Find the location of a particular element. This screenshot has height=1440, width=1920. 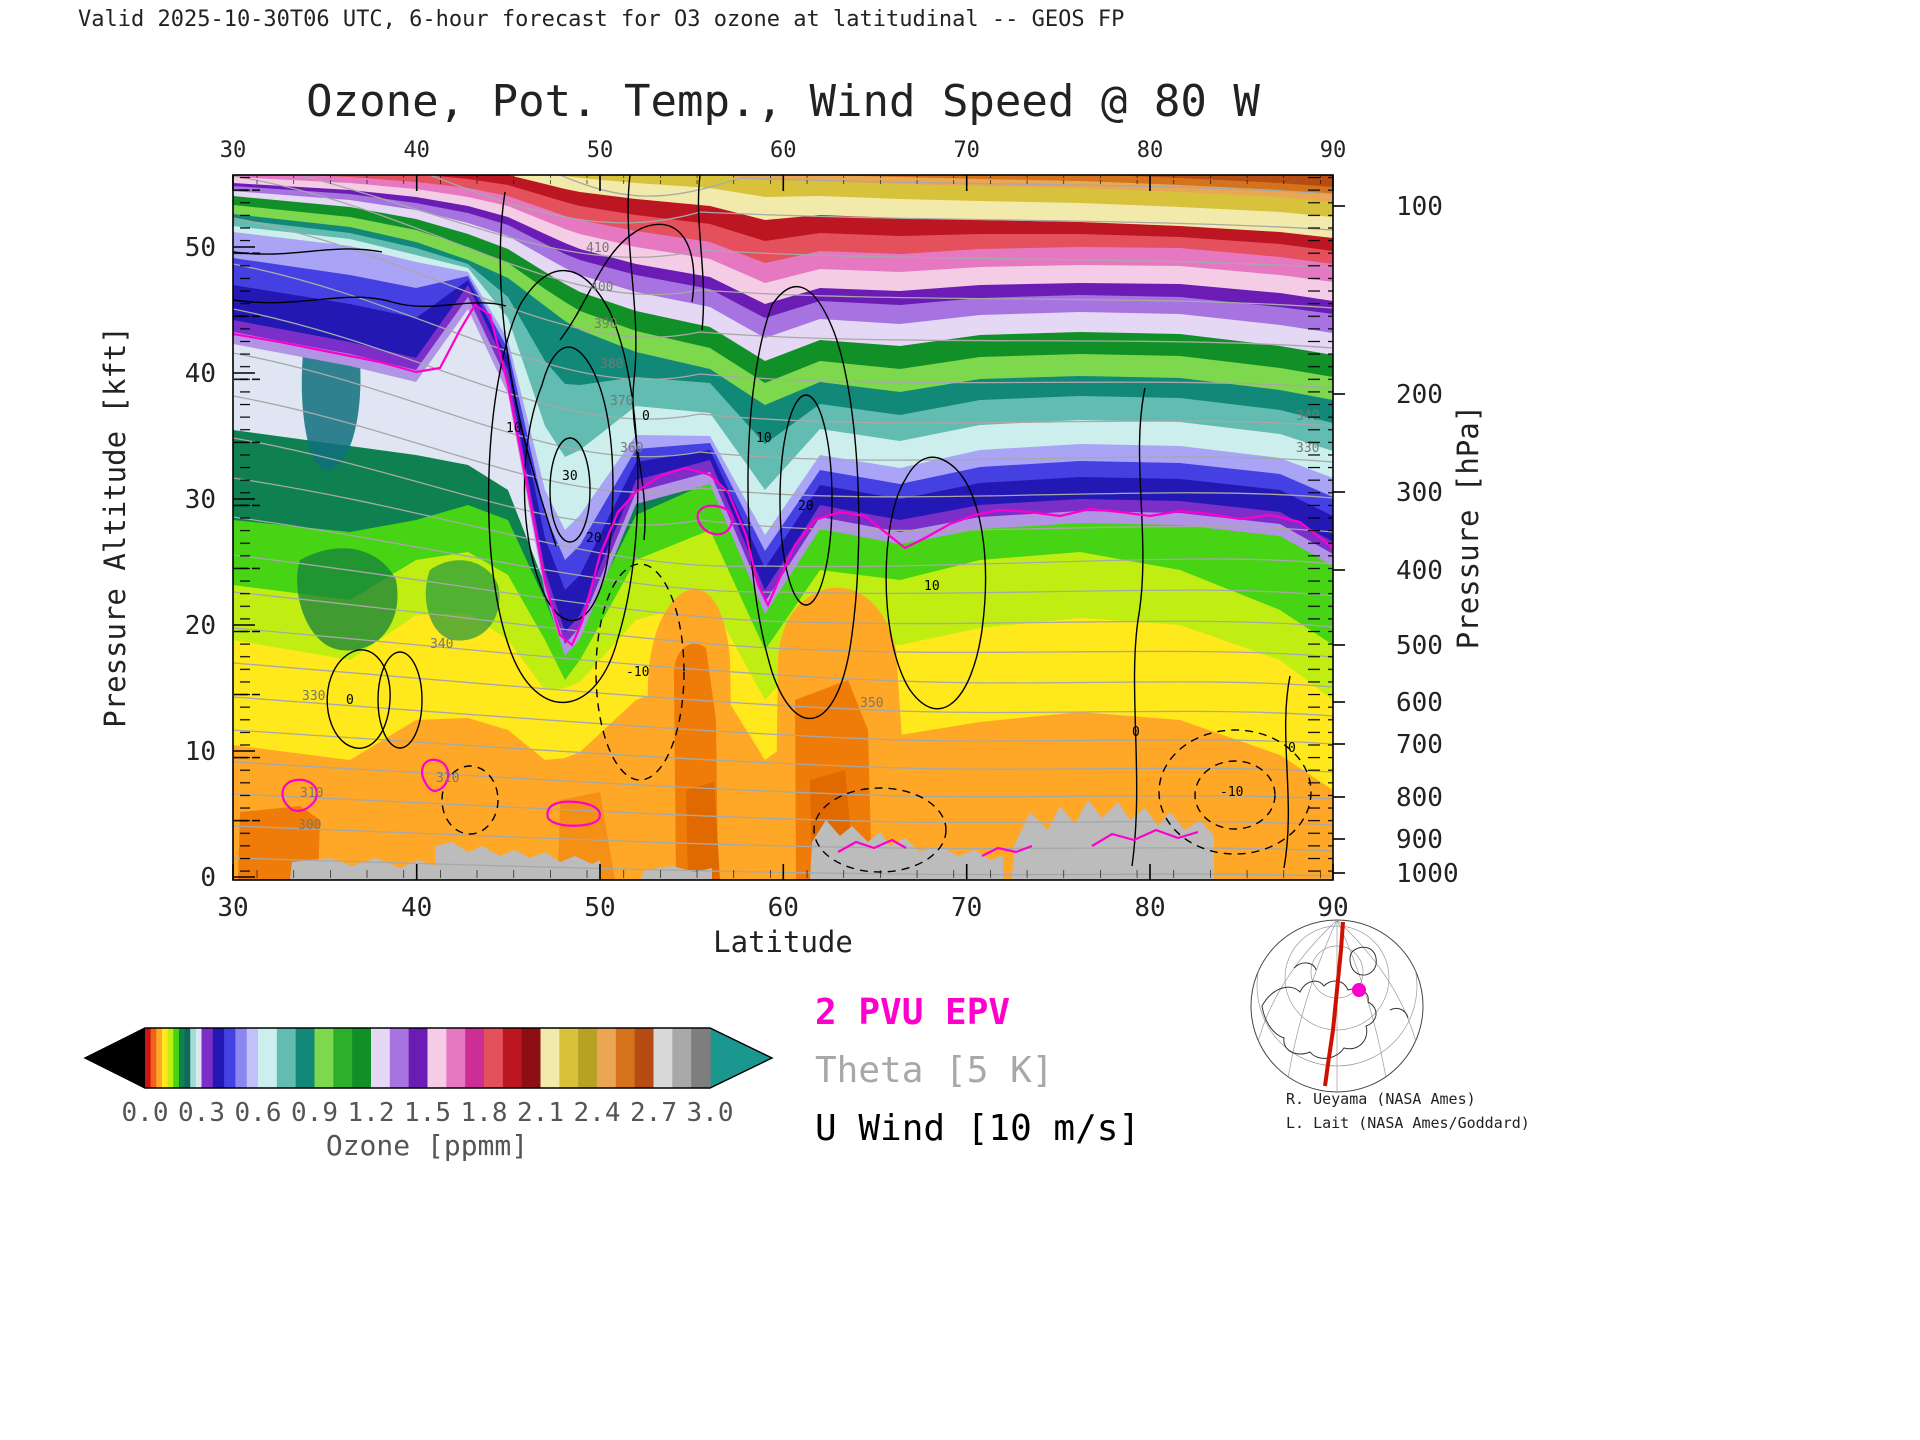

svg-text: 0.6 is located at coordinates (258, 1113).